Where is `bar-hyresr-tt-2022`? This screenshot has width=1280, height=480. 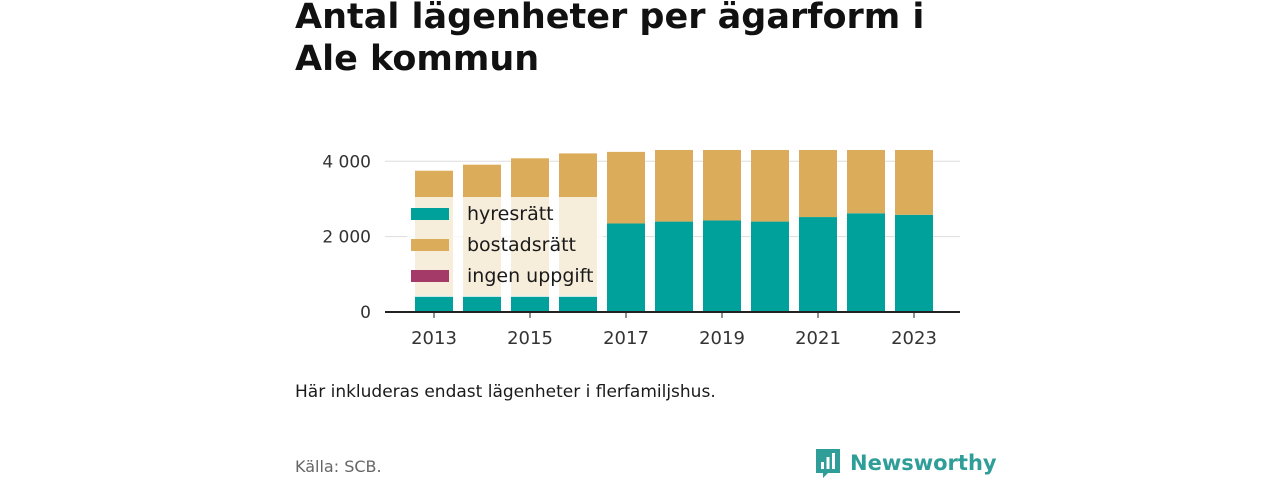 bar-hyresr-tt-2022 is located at coordinates (866, 262).